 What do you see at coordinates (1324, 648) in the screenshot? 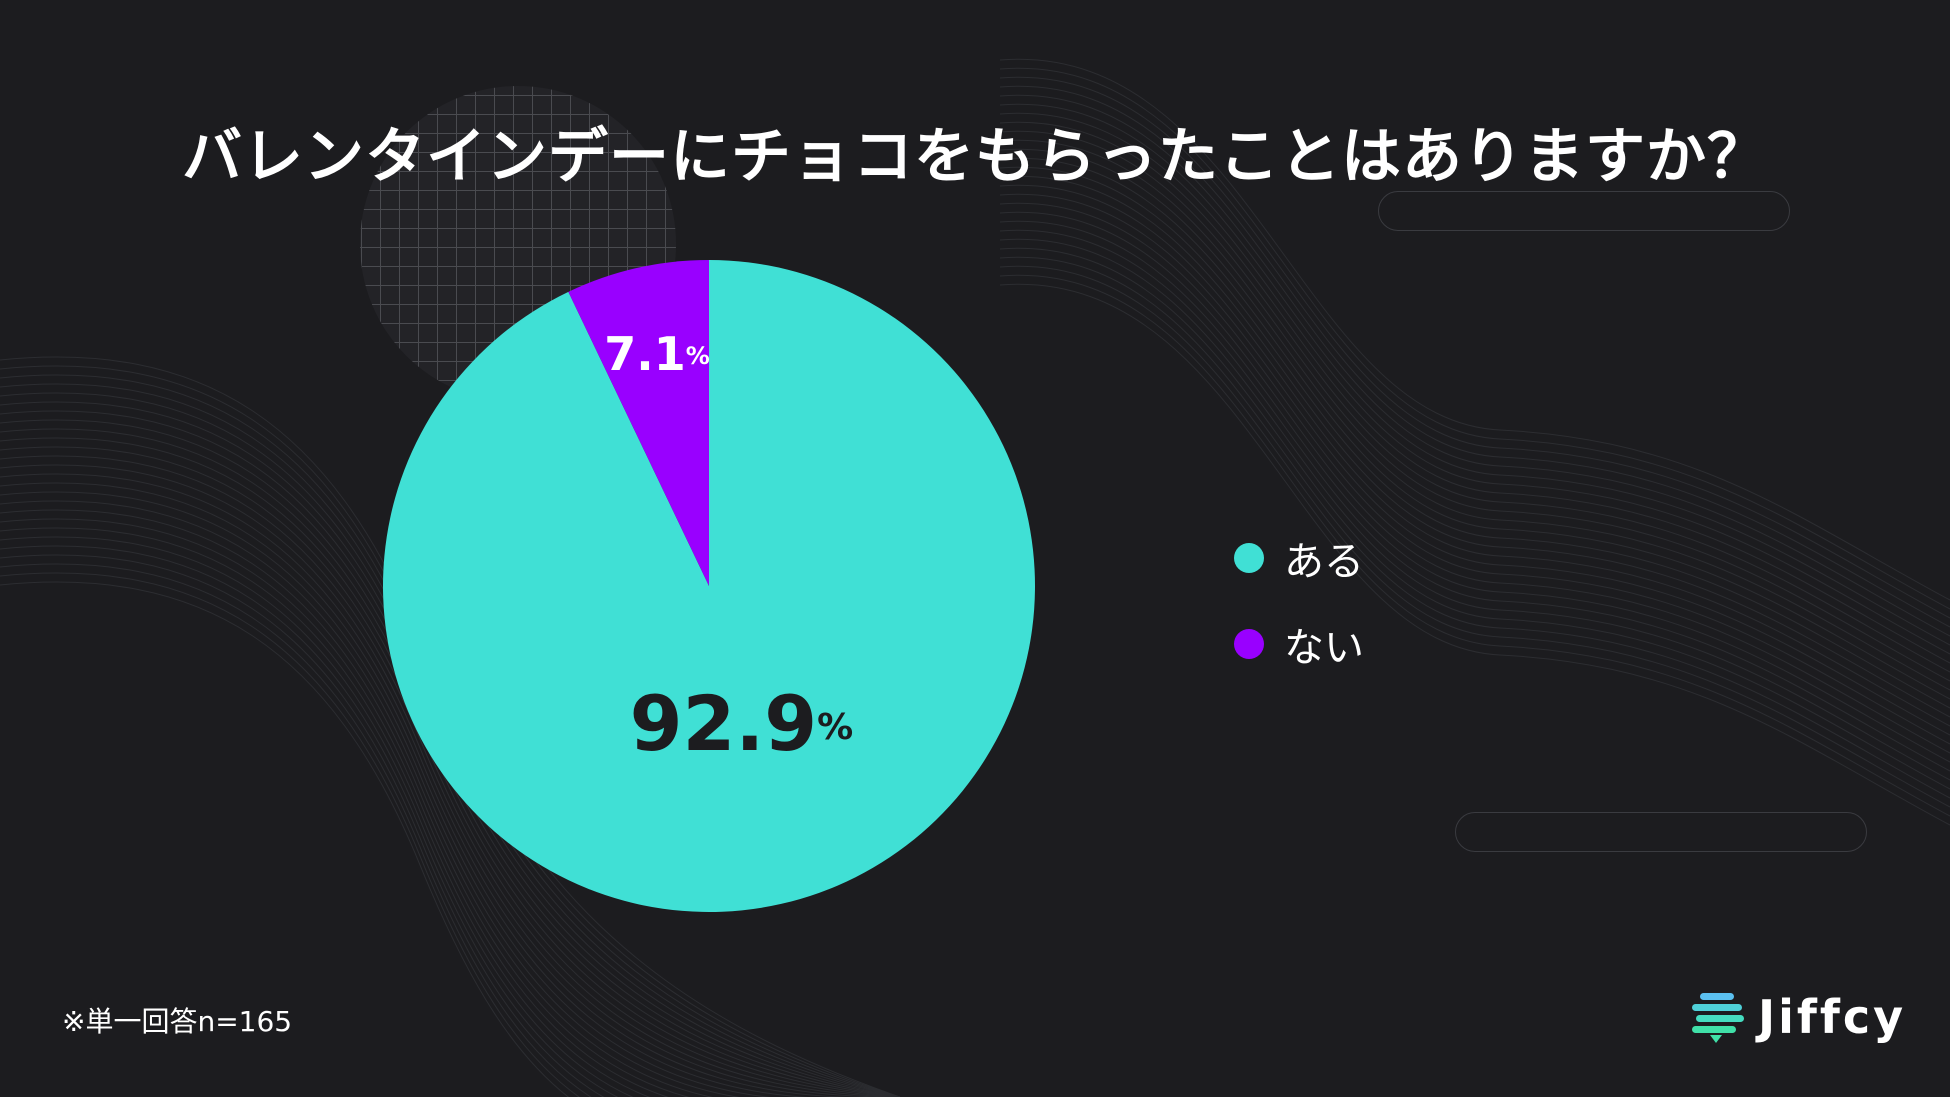
I see `legend-label: ない` at bounding box center [1324, 648].